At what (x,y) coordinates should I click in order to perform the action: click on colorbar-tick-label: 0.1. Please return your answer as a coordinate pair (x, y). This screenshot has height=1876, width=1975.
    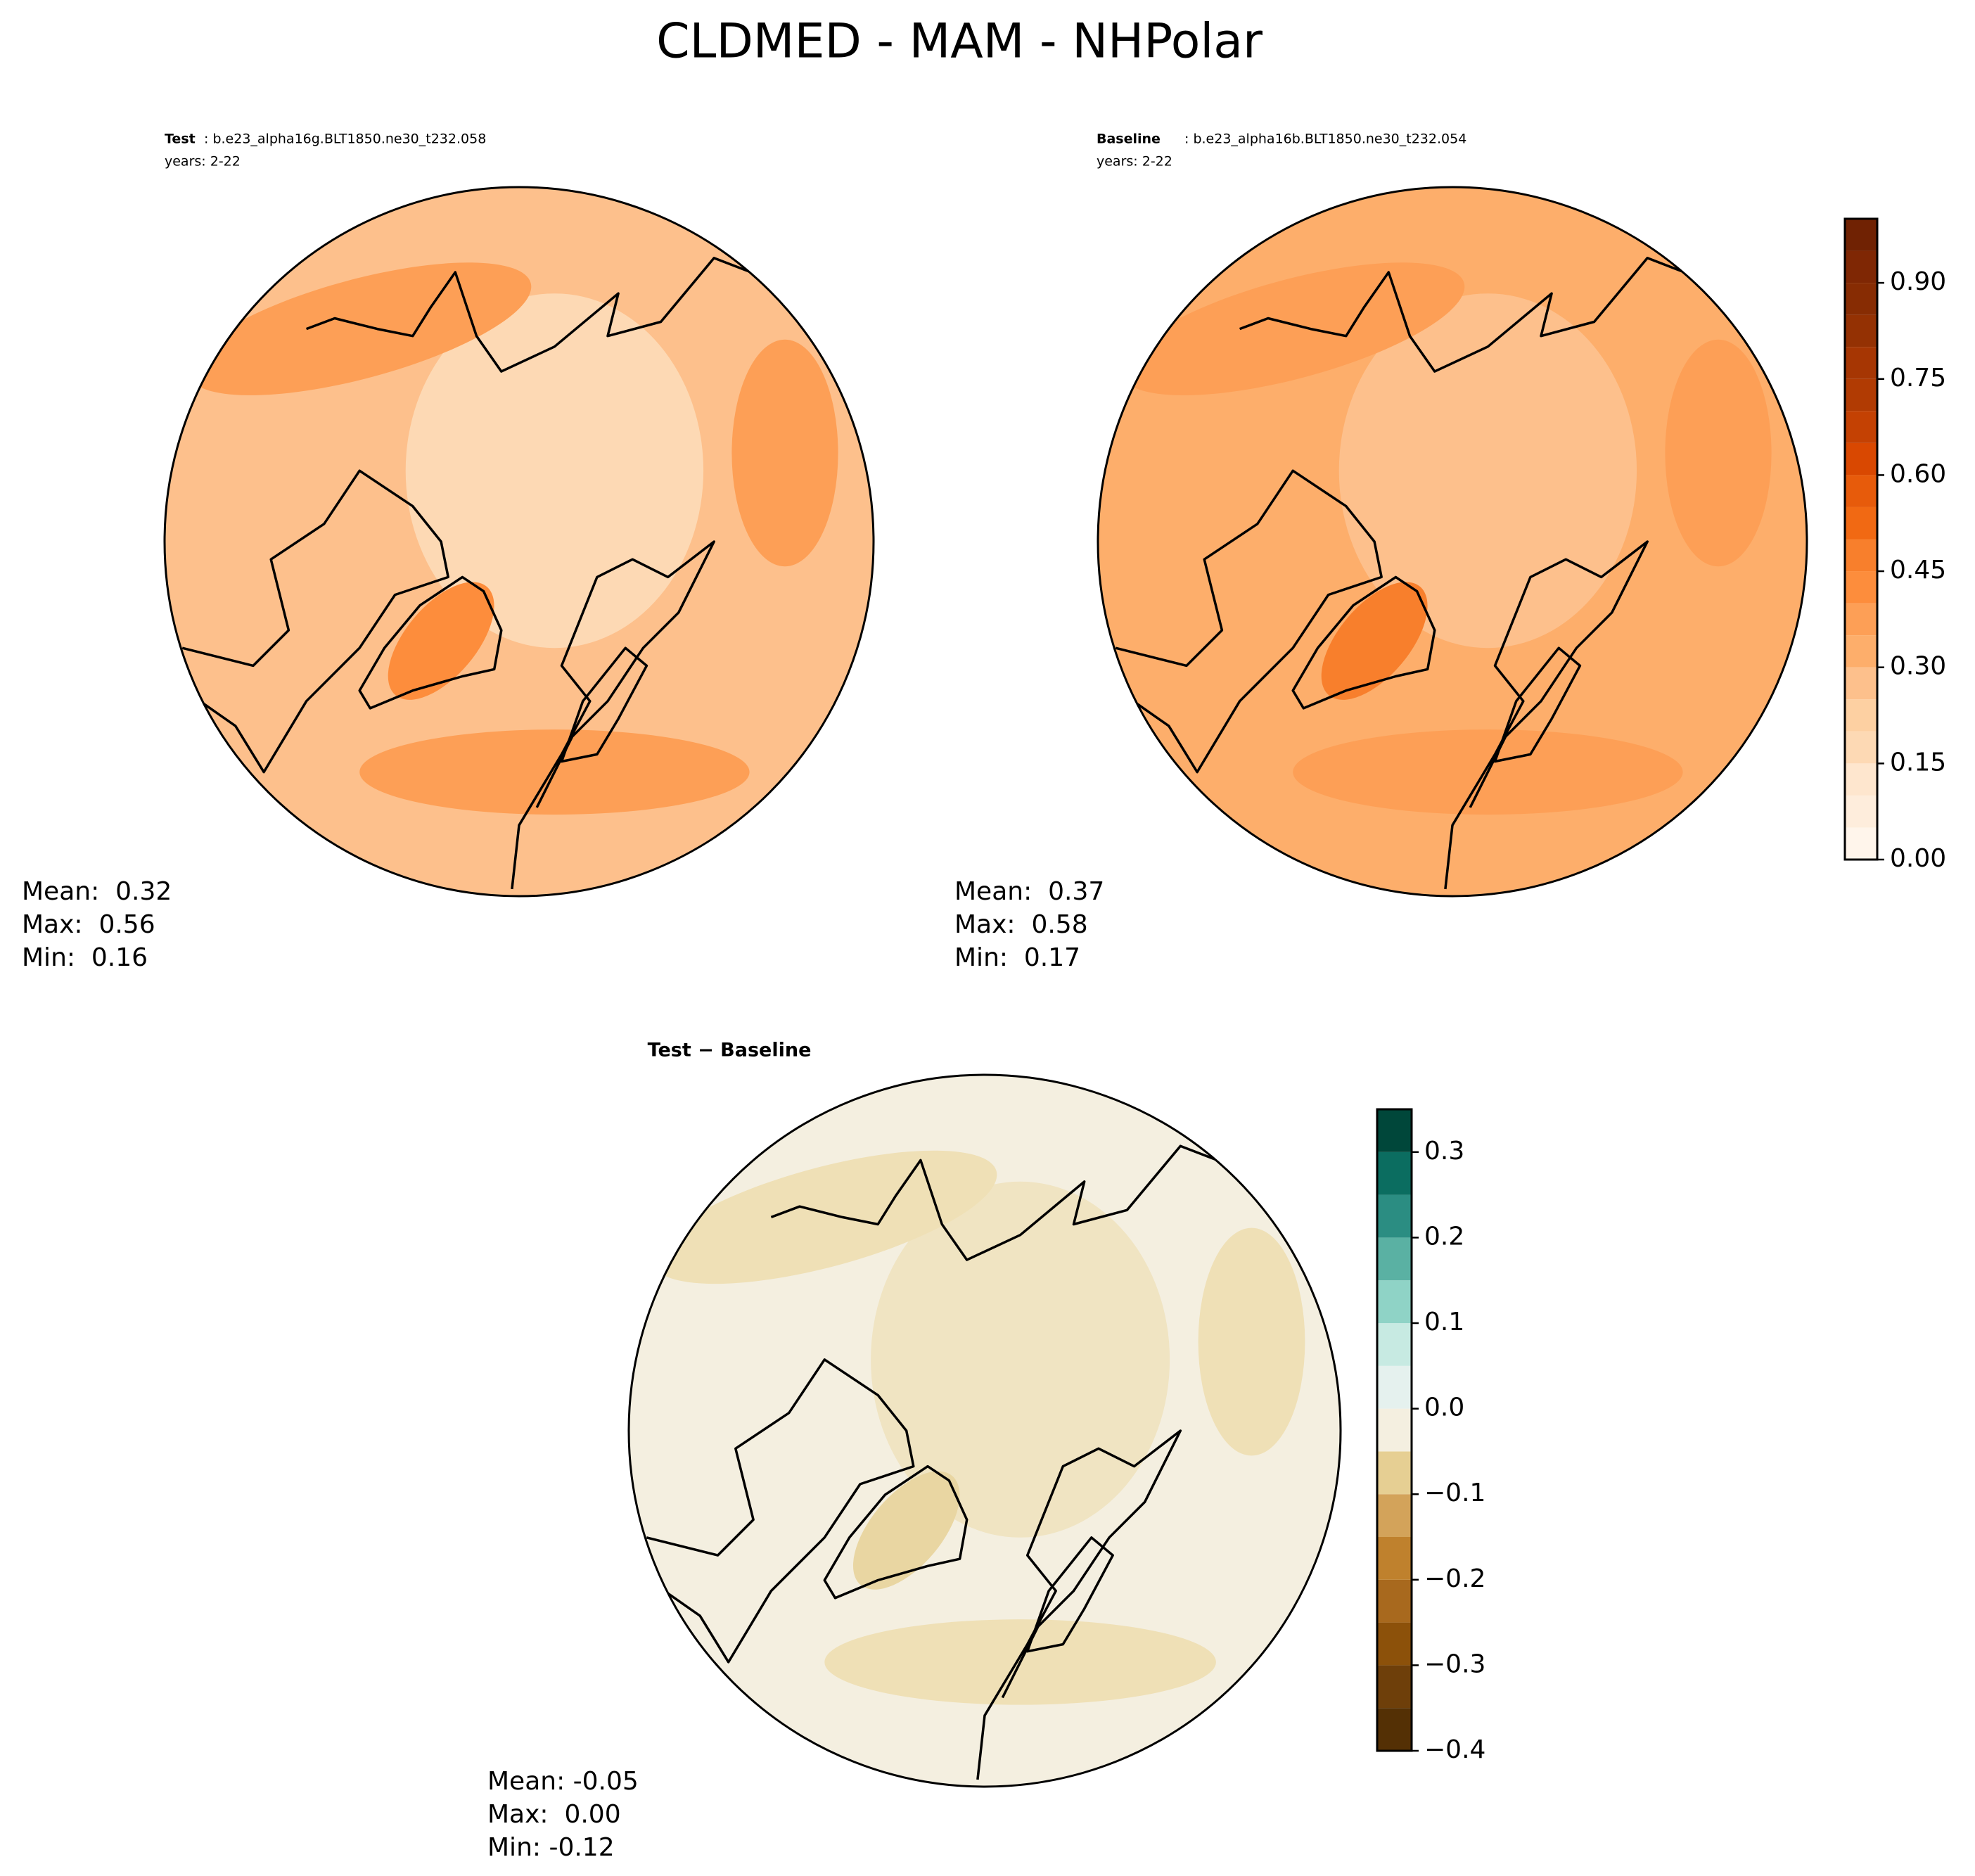
    Looking at the image, I should click on (1444, 1322).